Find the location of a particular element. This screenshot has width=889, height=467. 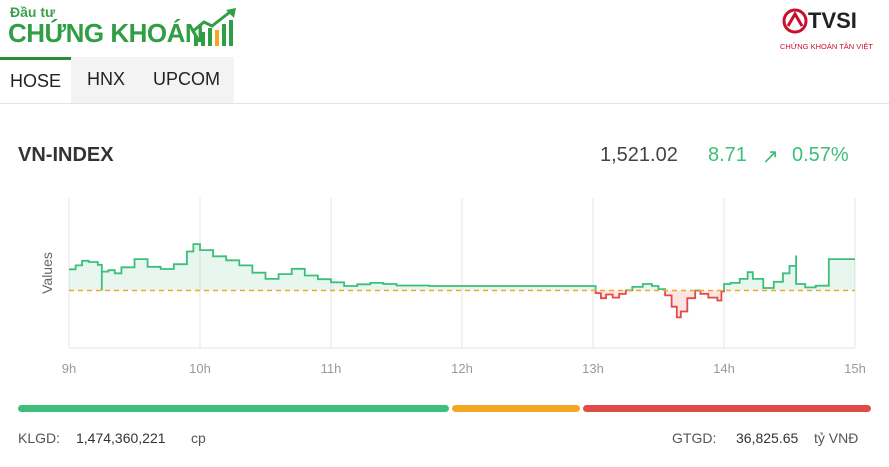

index-change: 8.71 is located at coordinates (727, 155).